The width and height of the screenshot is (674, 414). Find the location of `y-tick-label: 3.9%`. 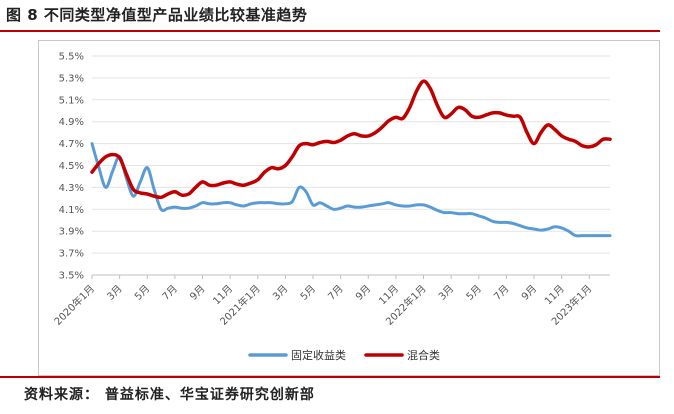

y-tick-label: 3.9% is located at coordinates (71, 232).